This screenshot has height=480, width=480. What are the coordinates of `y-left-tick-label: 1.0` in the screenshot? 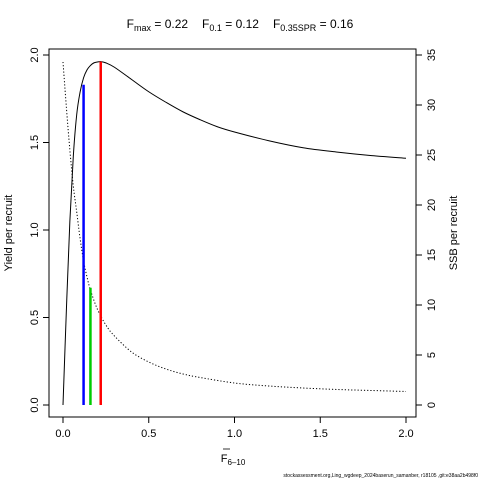 It's located at (35, 229).